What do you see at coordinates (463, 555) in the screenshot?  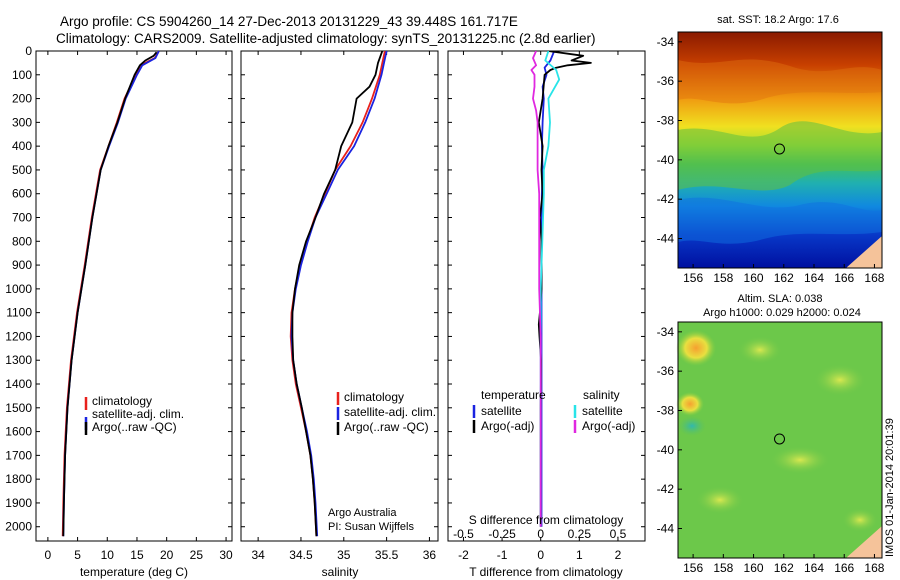 I see `x-tick-label: -2` at bounding box center [463, 555].